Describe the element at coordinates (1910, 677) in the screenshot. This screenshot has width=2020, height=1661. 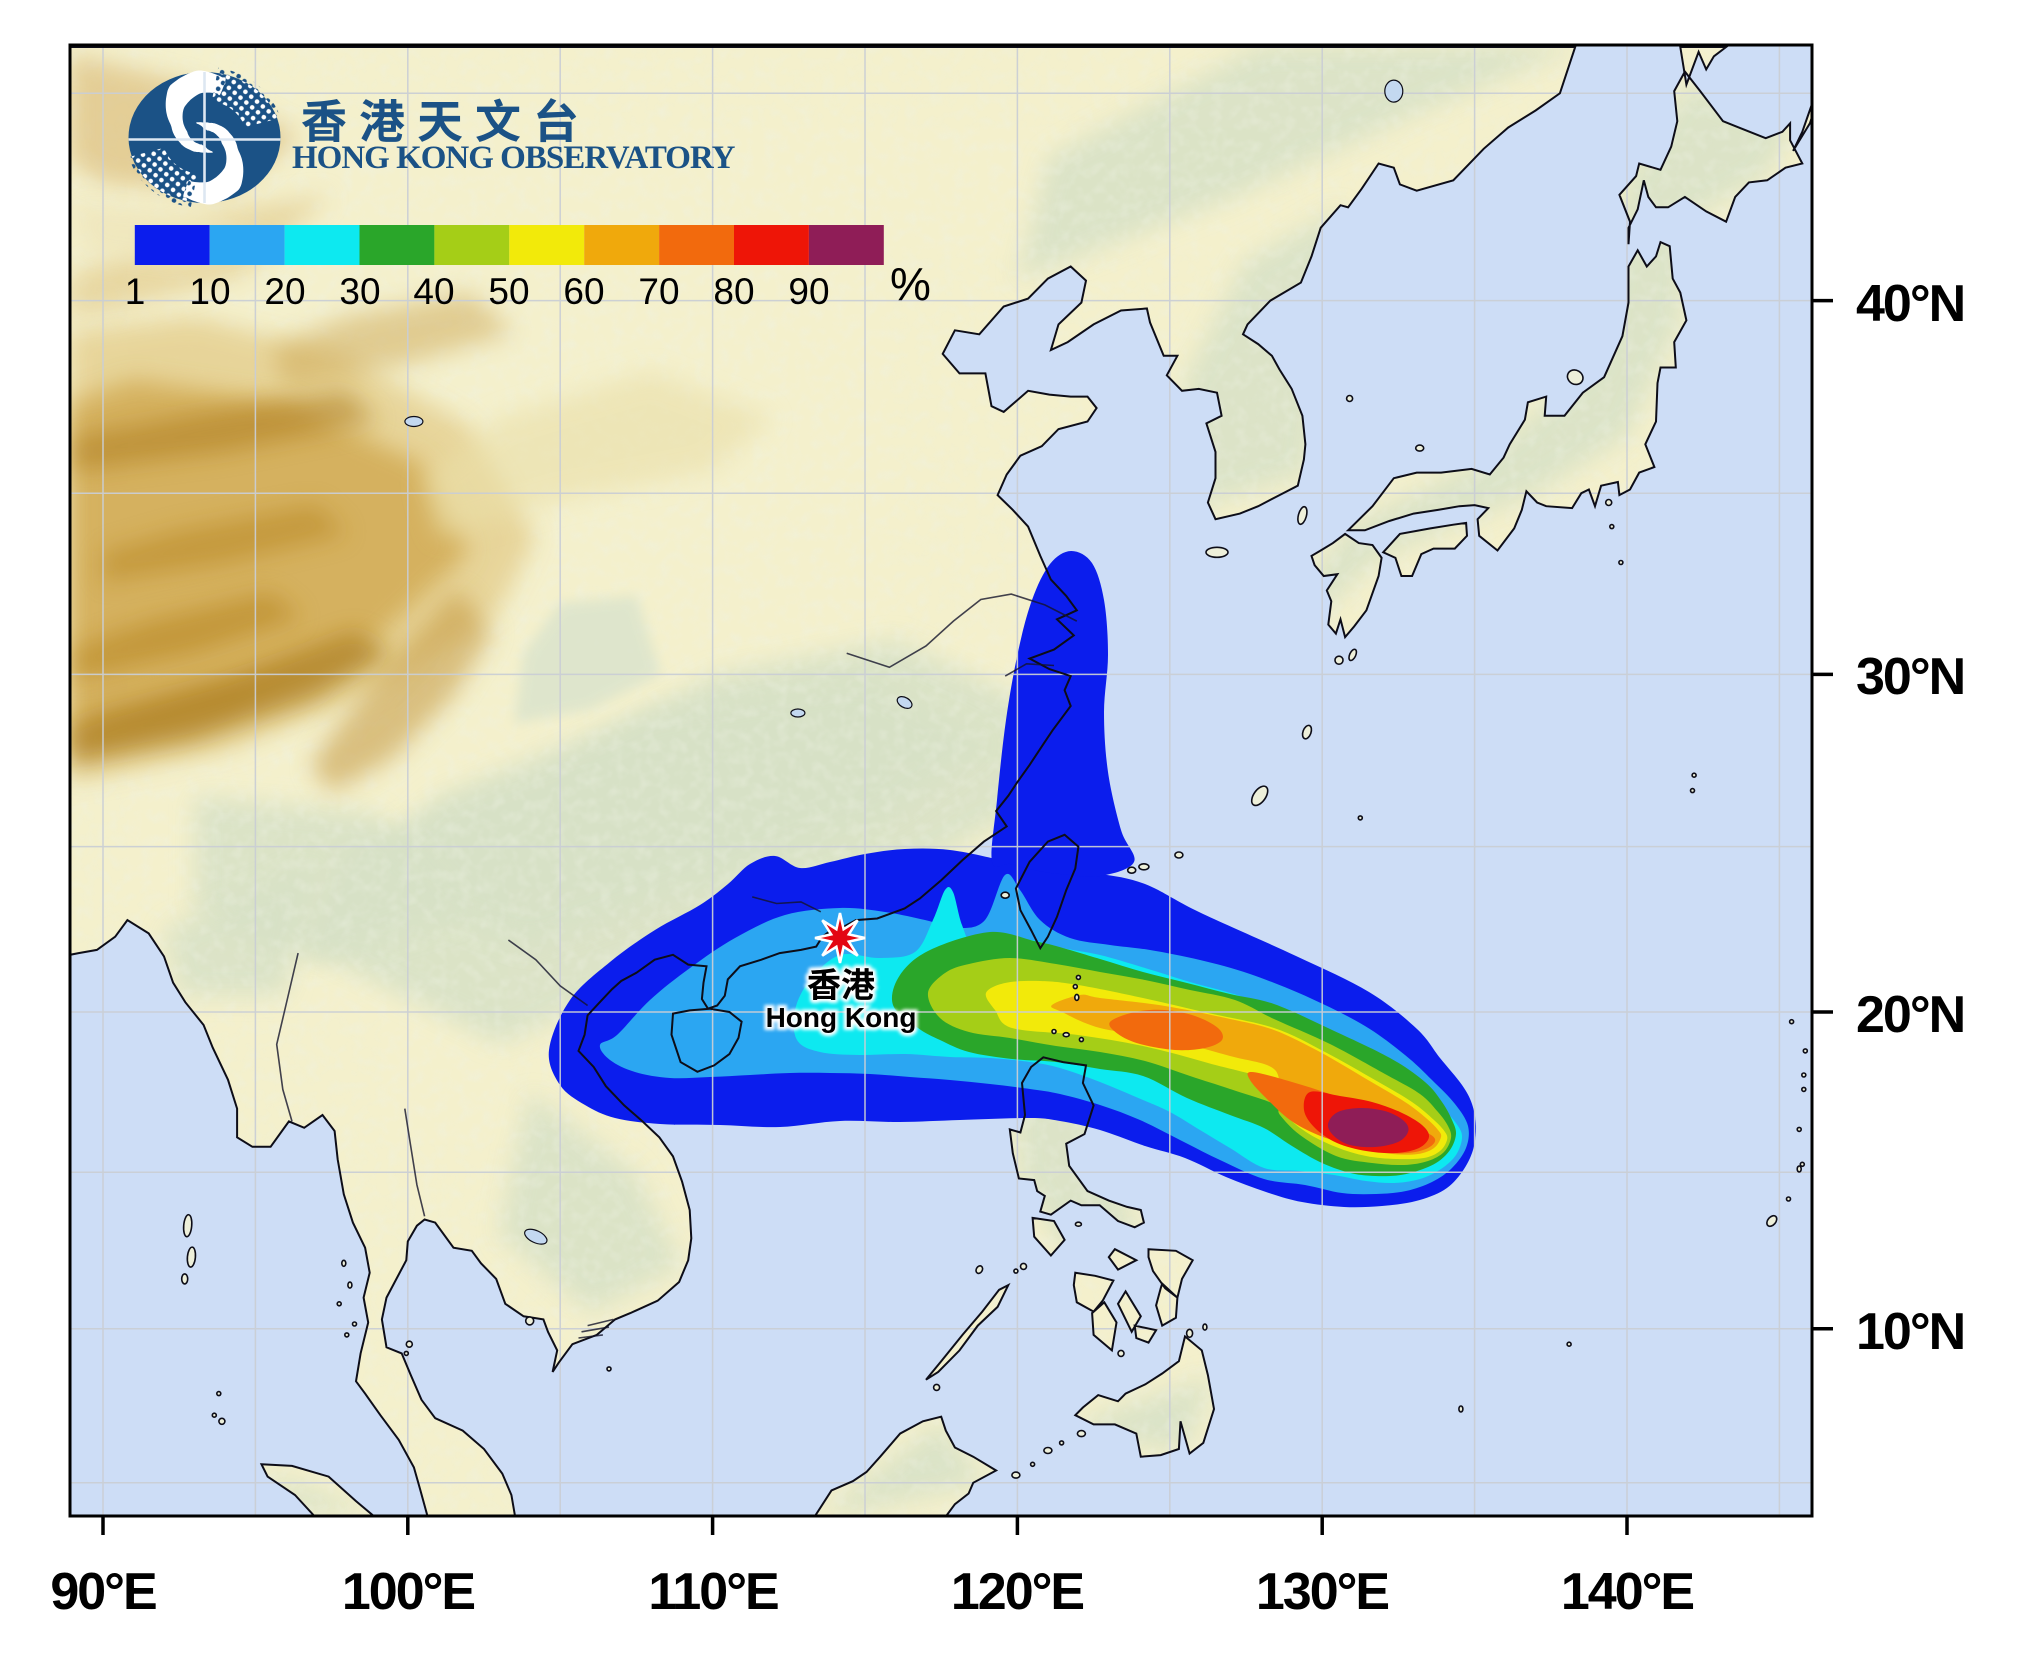
I see `svg-text: 30°N` at that location.